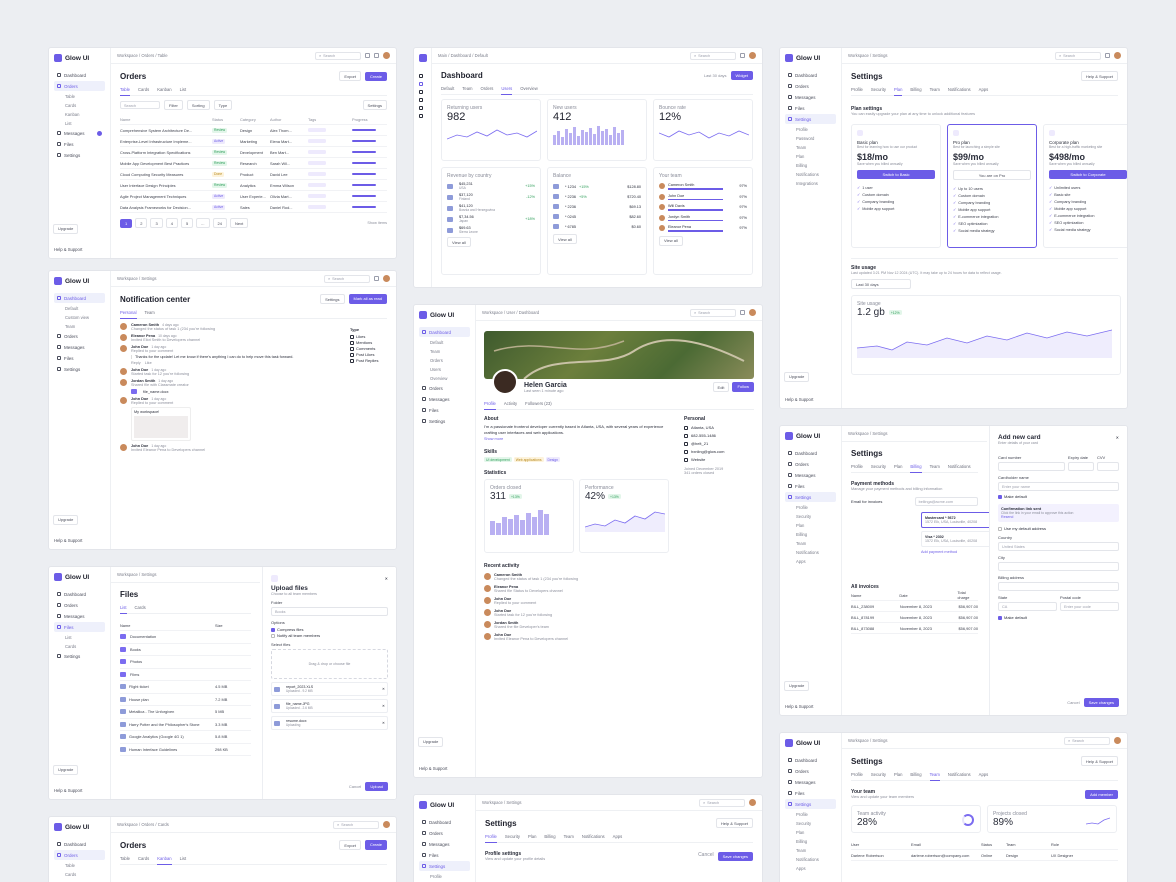  Describe the element at coordinates (367, 55) in the screenshot. I see `notification-icon` at that location.